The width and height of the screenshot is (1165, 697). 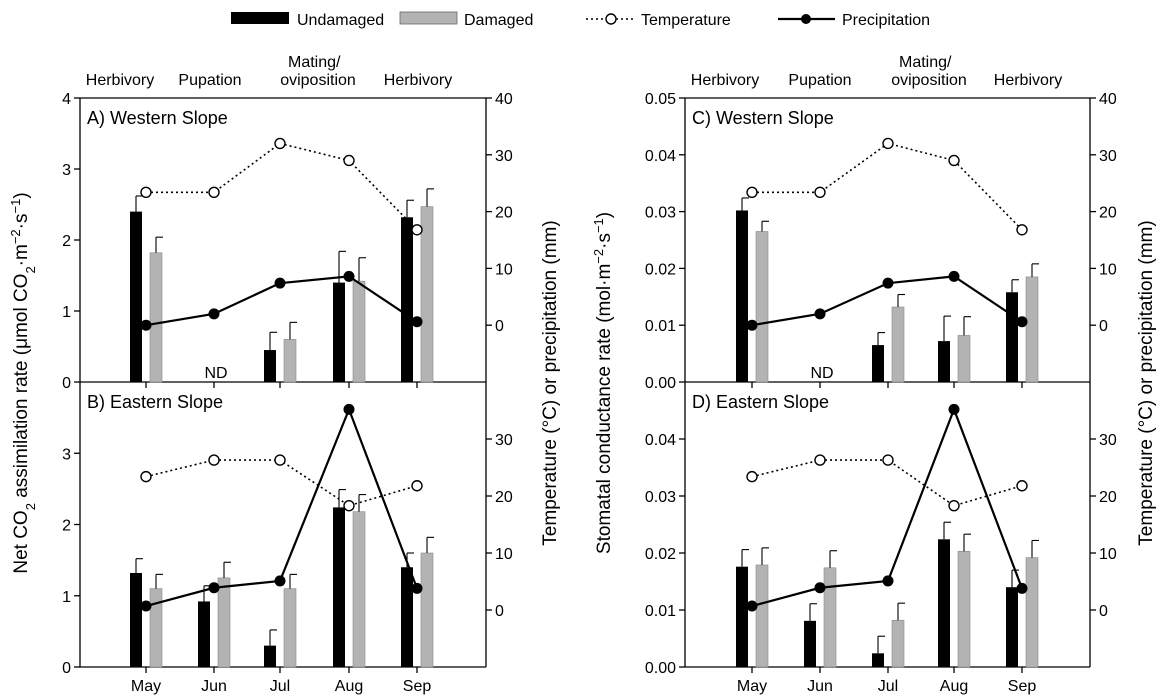 I want to click on axis-title-part: Stomatal conductance rate (mol·m, so click(x=604, y=409).